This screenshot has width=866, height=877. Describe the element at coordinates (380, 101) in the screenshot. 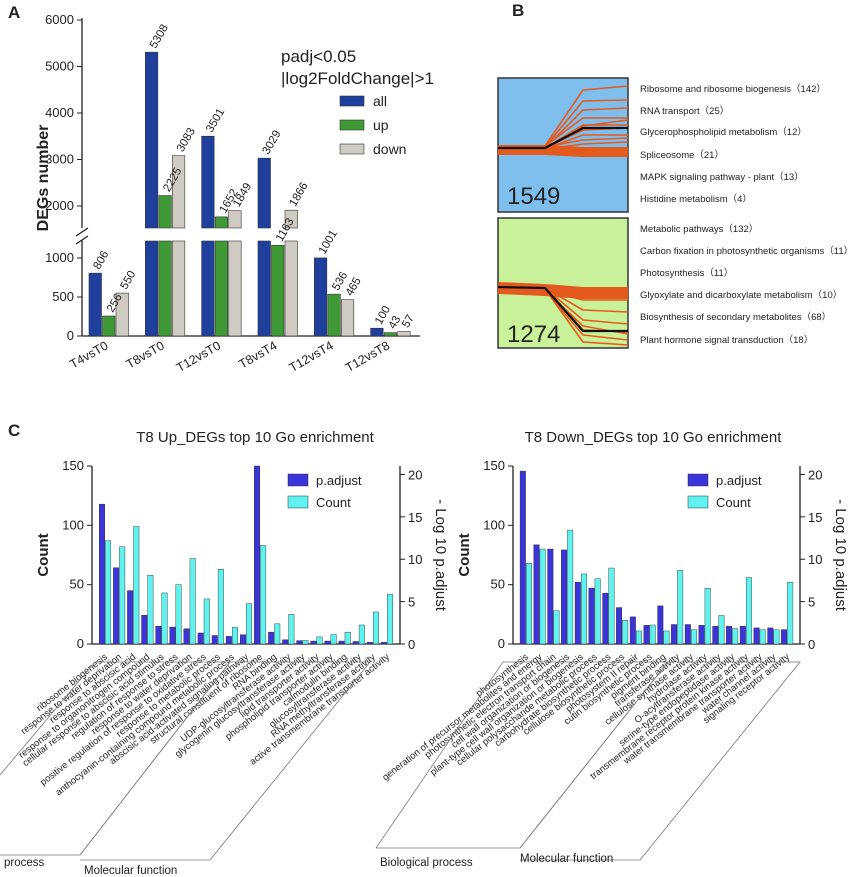

I see `legend-label-all: all` at that location.